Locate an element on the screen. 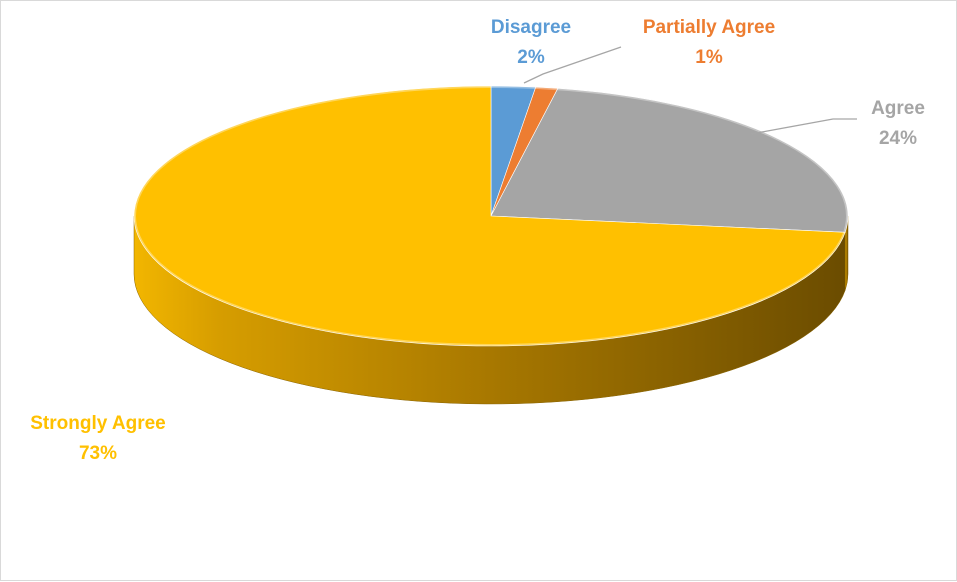 The height and width of the screenshot is (582, 957). data-label-disagree: Disagree is located at coordinates (531, 27).